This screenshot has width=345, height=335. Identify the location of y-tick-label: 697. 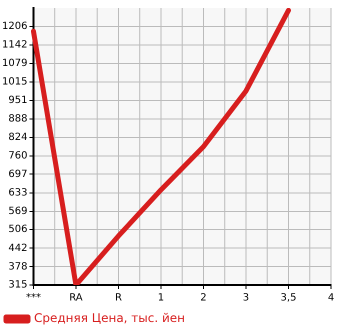
(18, 174).